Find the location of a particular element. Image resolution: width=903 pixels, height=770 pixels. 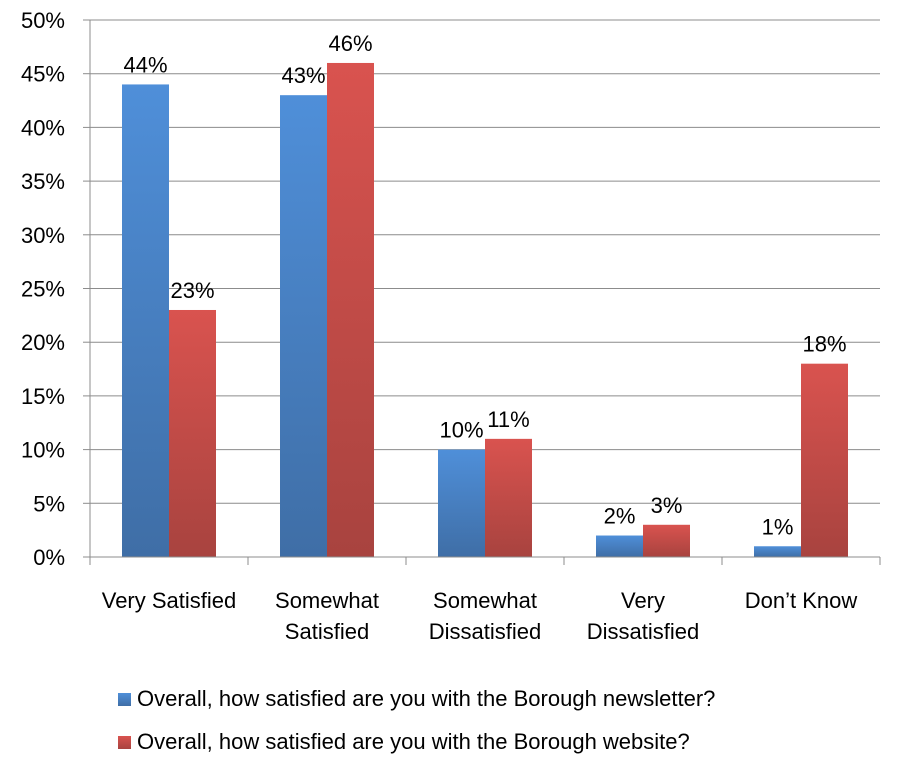

y-tick-label: 40% is located at coordinates (43, 127).